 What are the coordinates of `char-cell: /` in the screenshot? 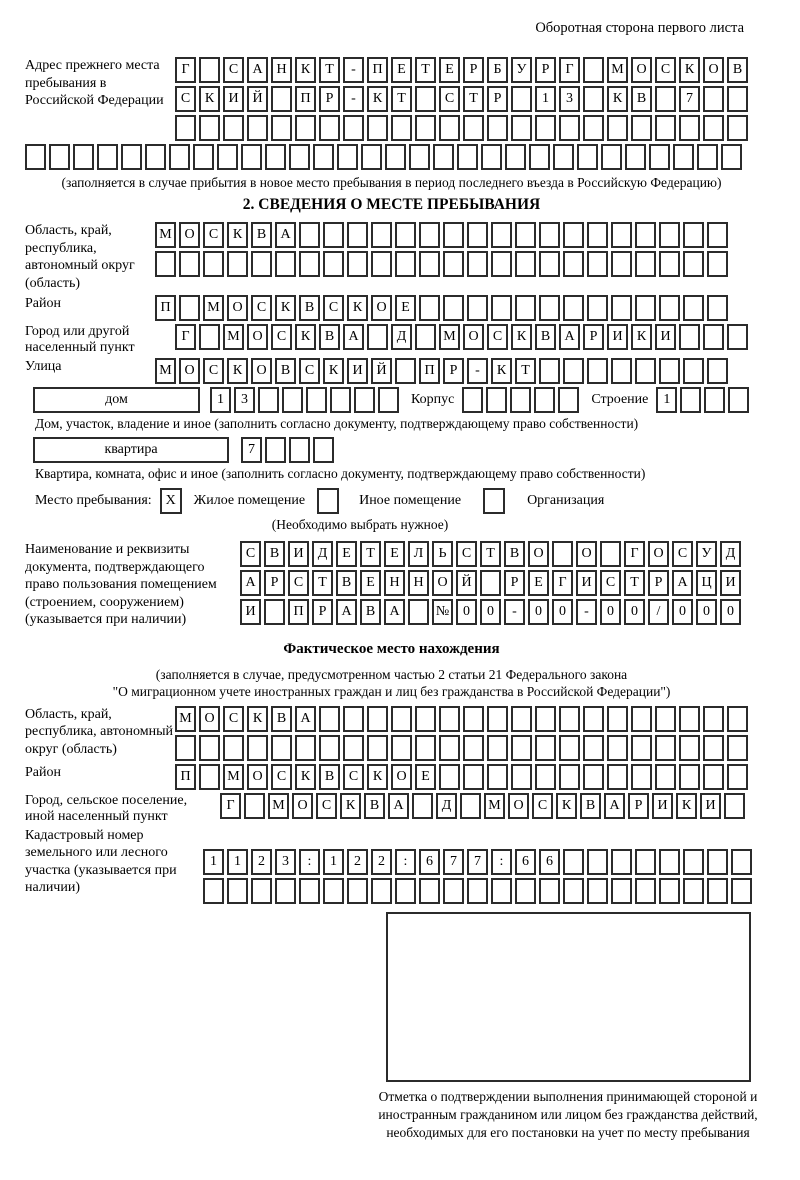 It's located at (658, 612).